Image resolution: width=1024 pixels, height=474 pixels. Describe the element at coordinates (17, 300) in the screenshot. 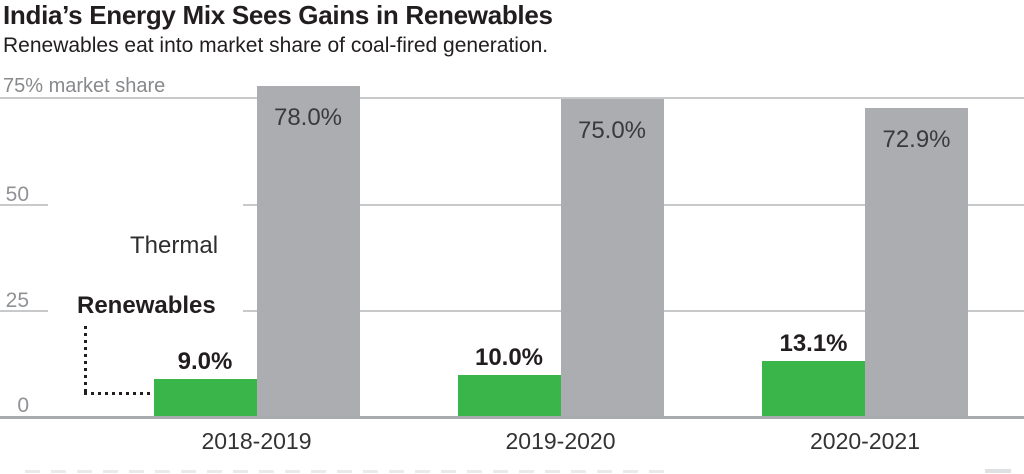

I see `y-tick-25: 25` at that location.